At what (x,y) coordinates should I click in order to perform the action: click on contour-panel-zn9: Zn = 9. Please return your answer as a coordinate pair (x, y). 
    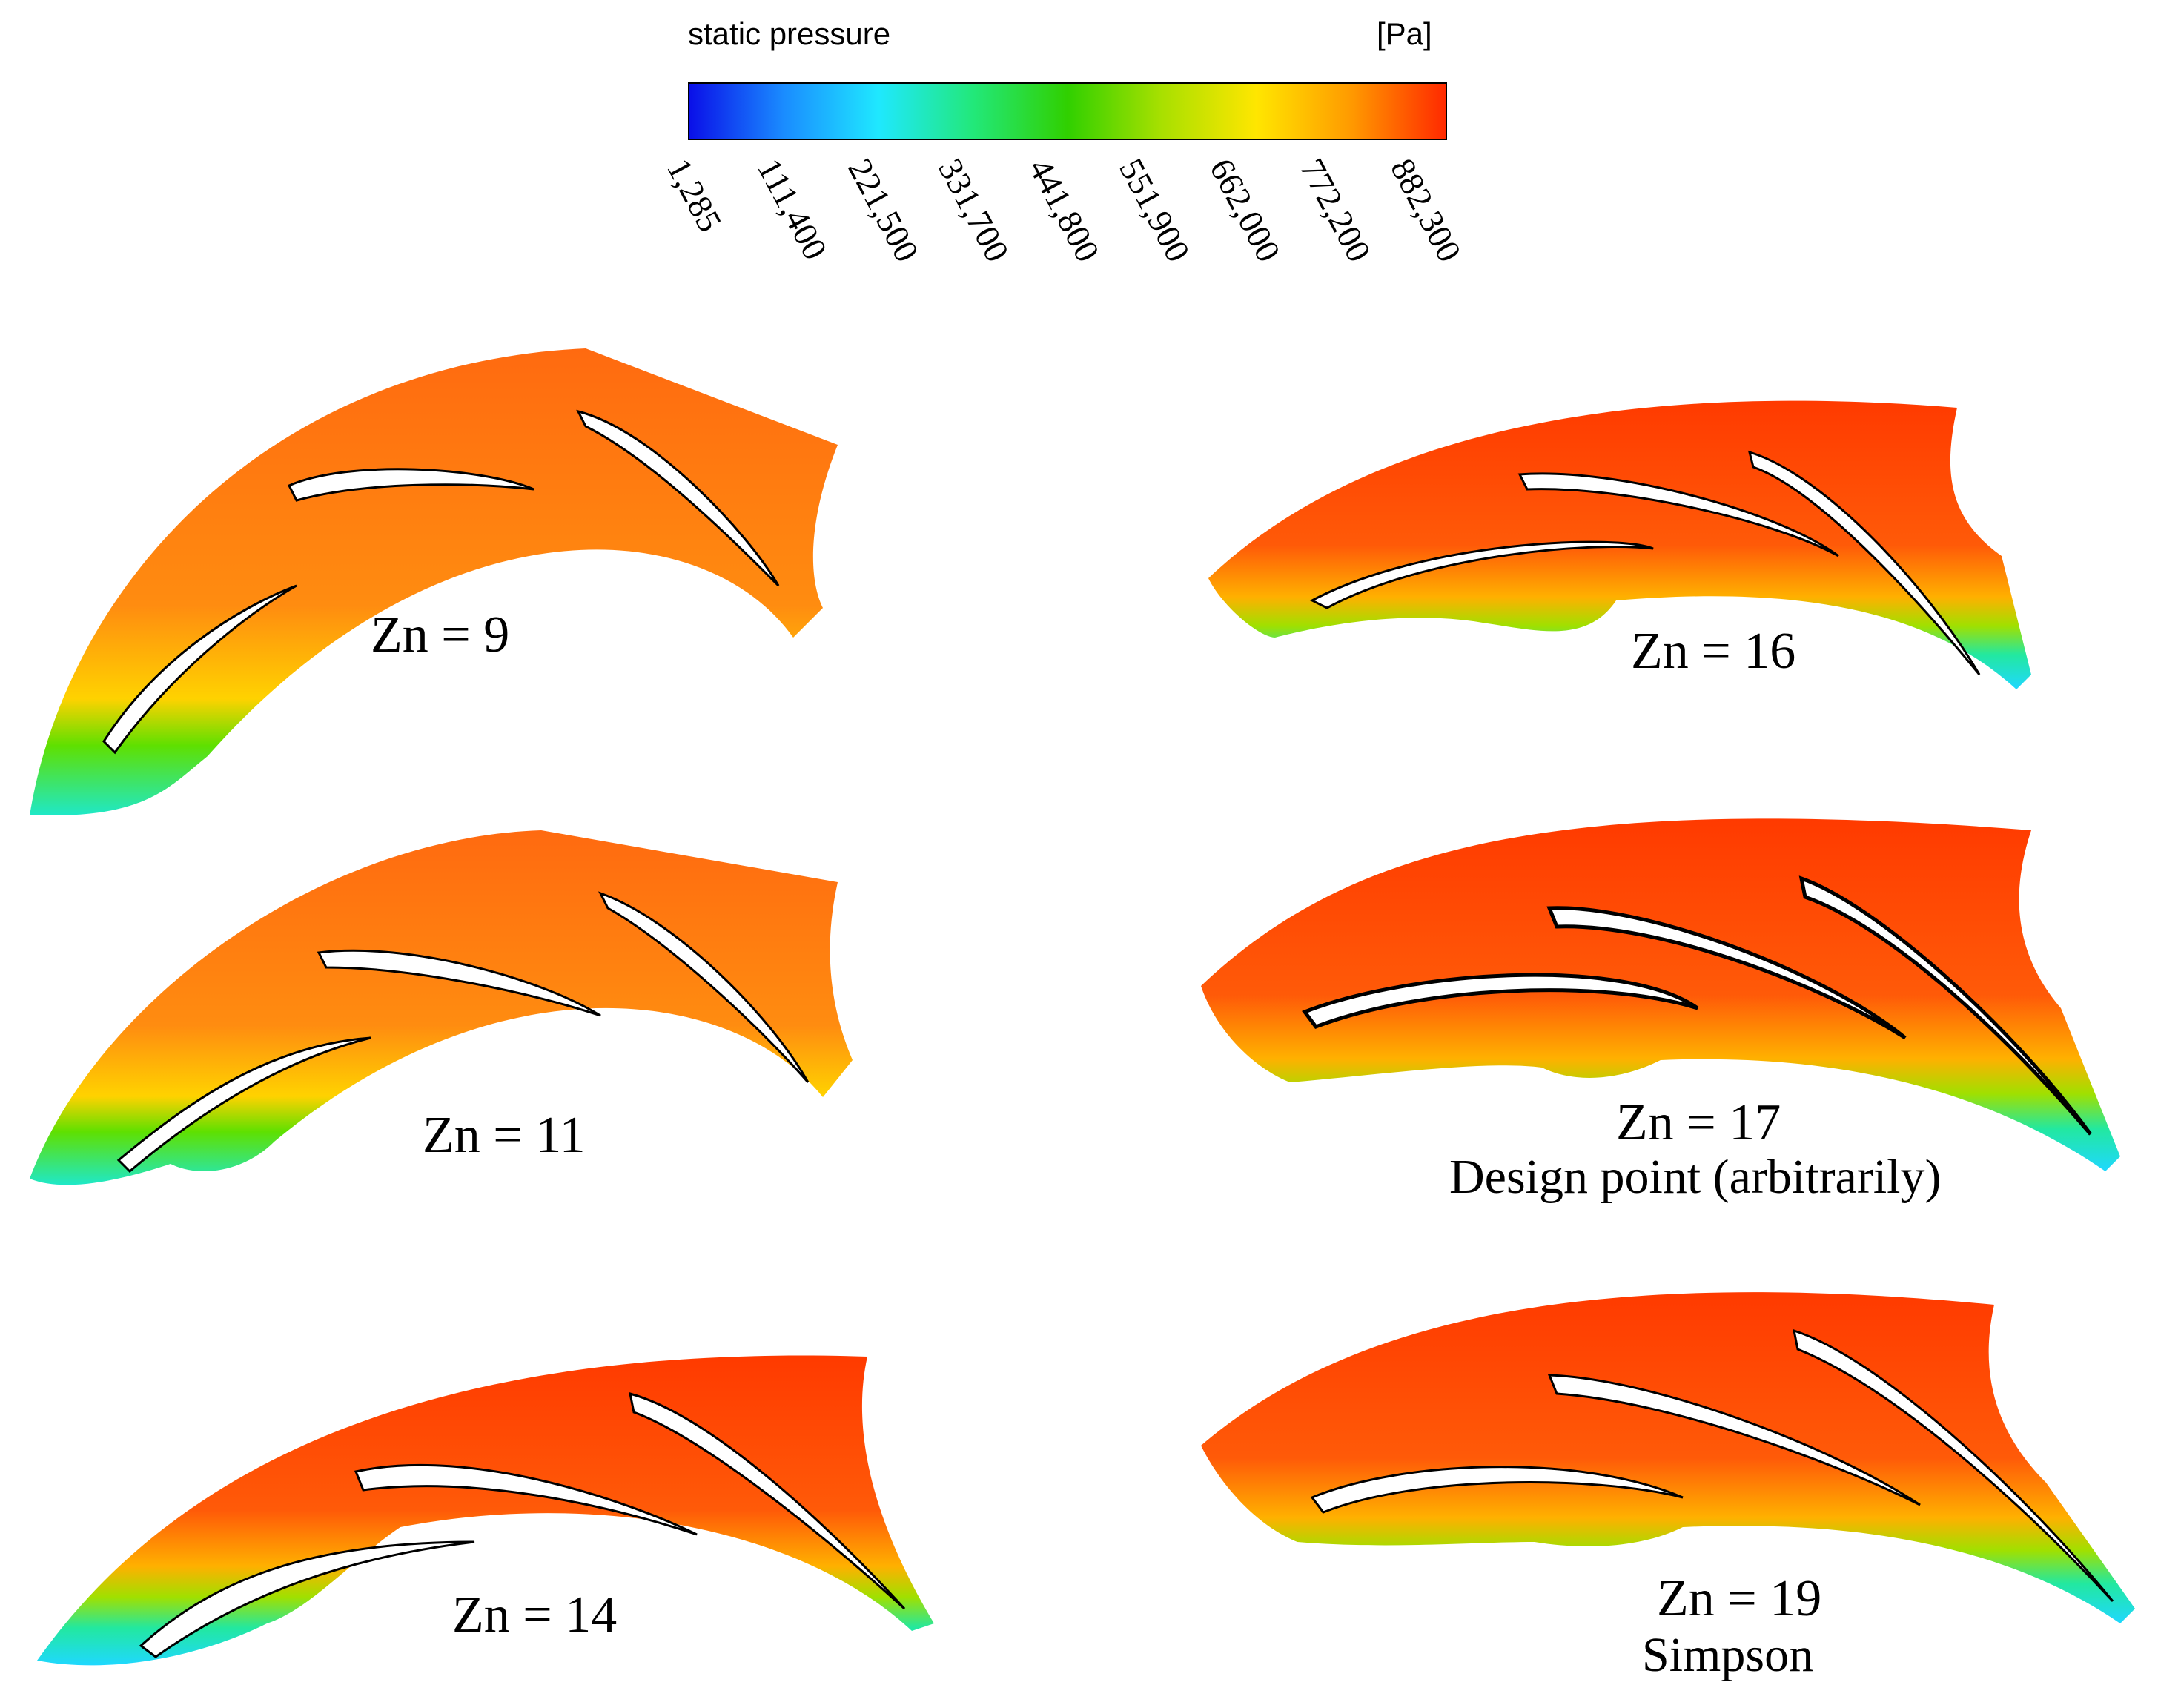
    Looking at the image, I should click on (444, 602).